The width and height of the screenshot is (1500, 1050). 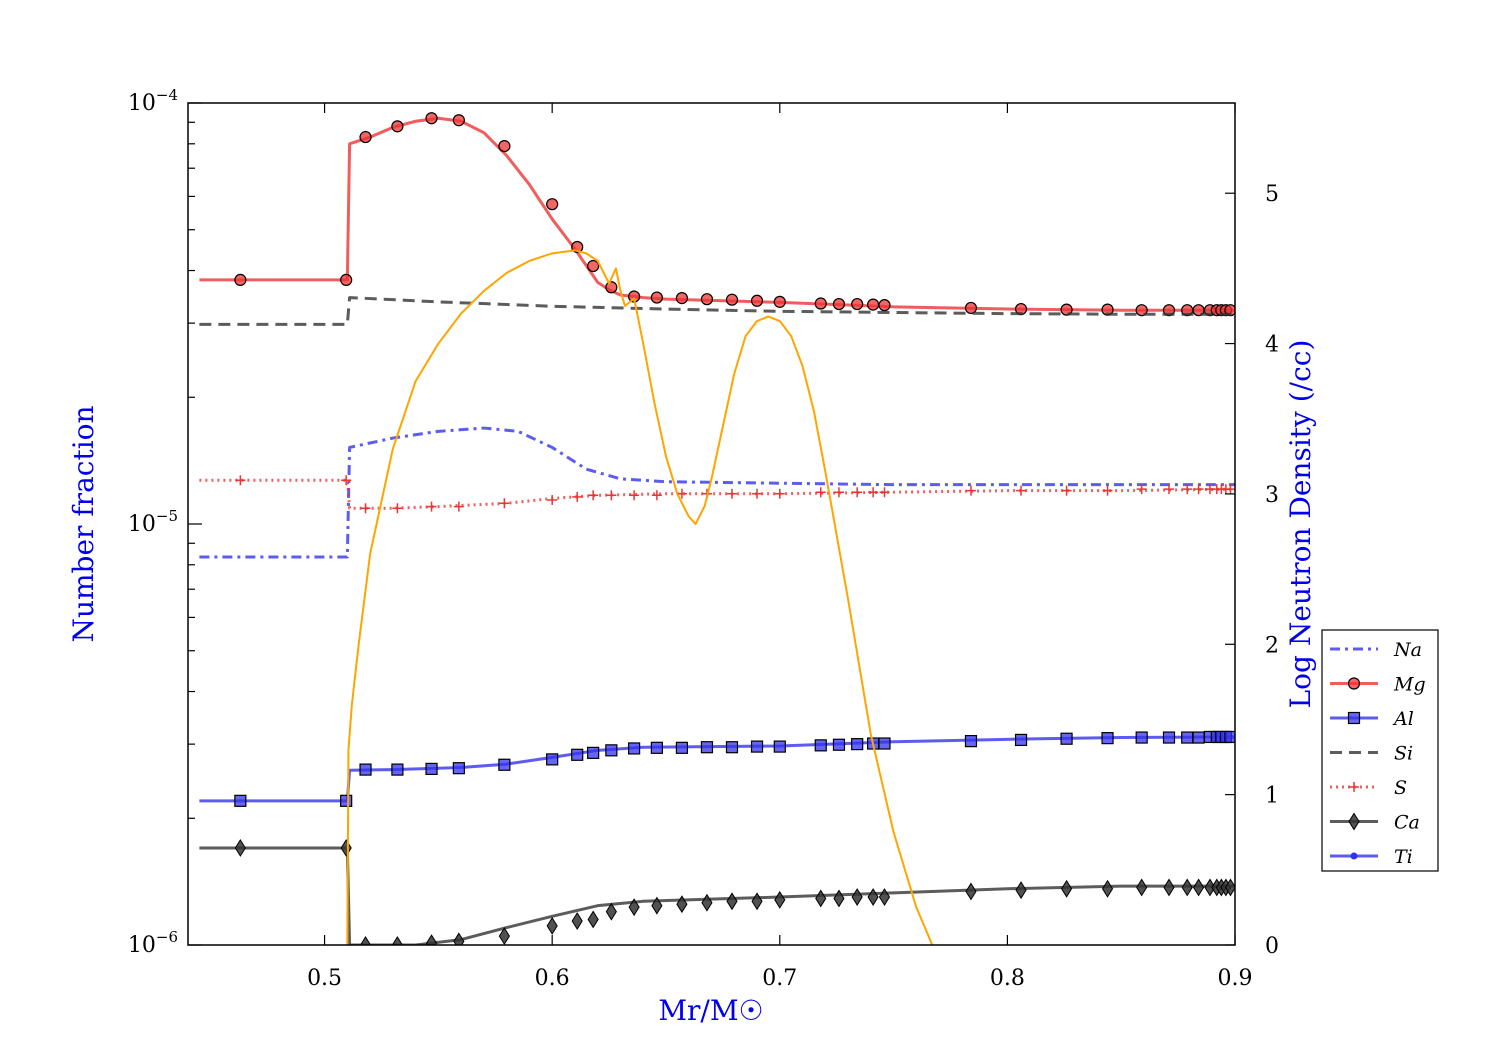 I want to click on y2-tick-label-4: 4, so click(x=1272, y=345).